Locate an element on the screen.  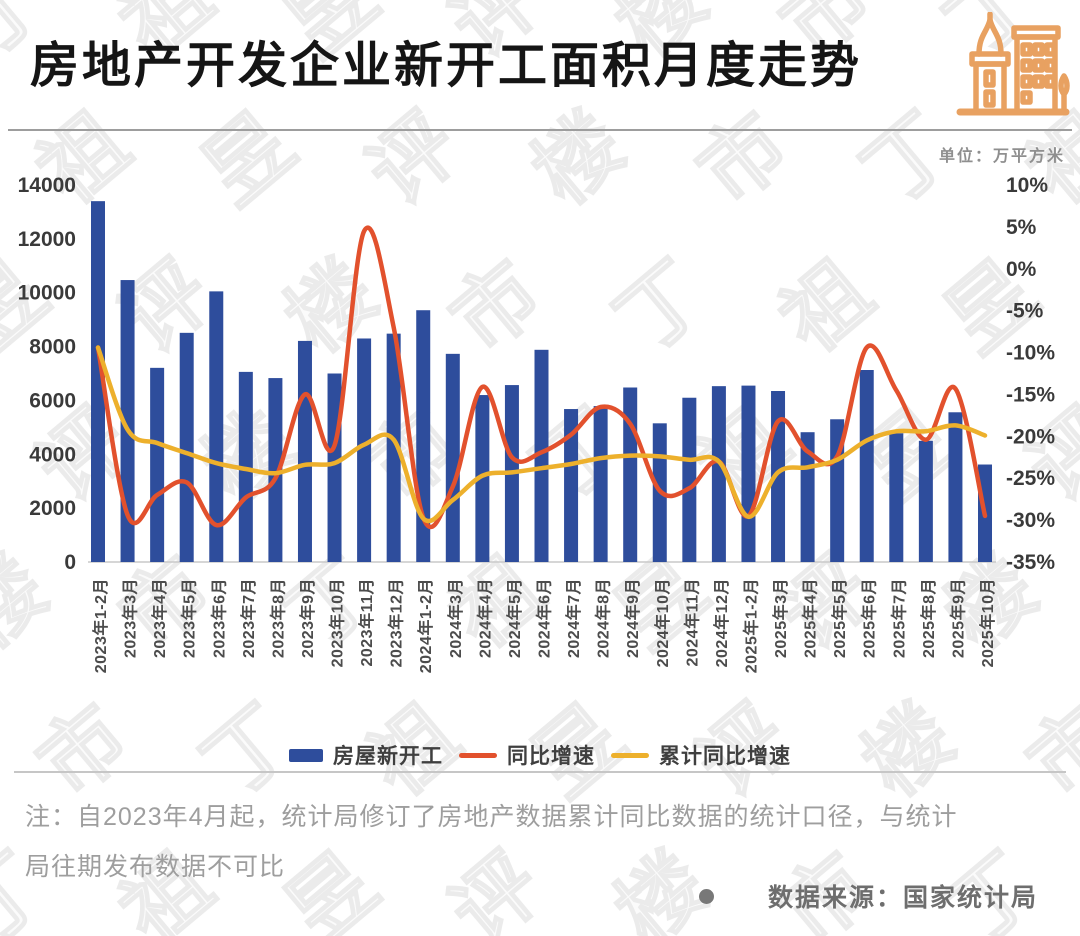
x-axis-label: 2024年3月 is located at coordinates (455, 618).